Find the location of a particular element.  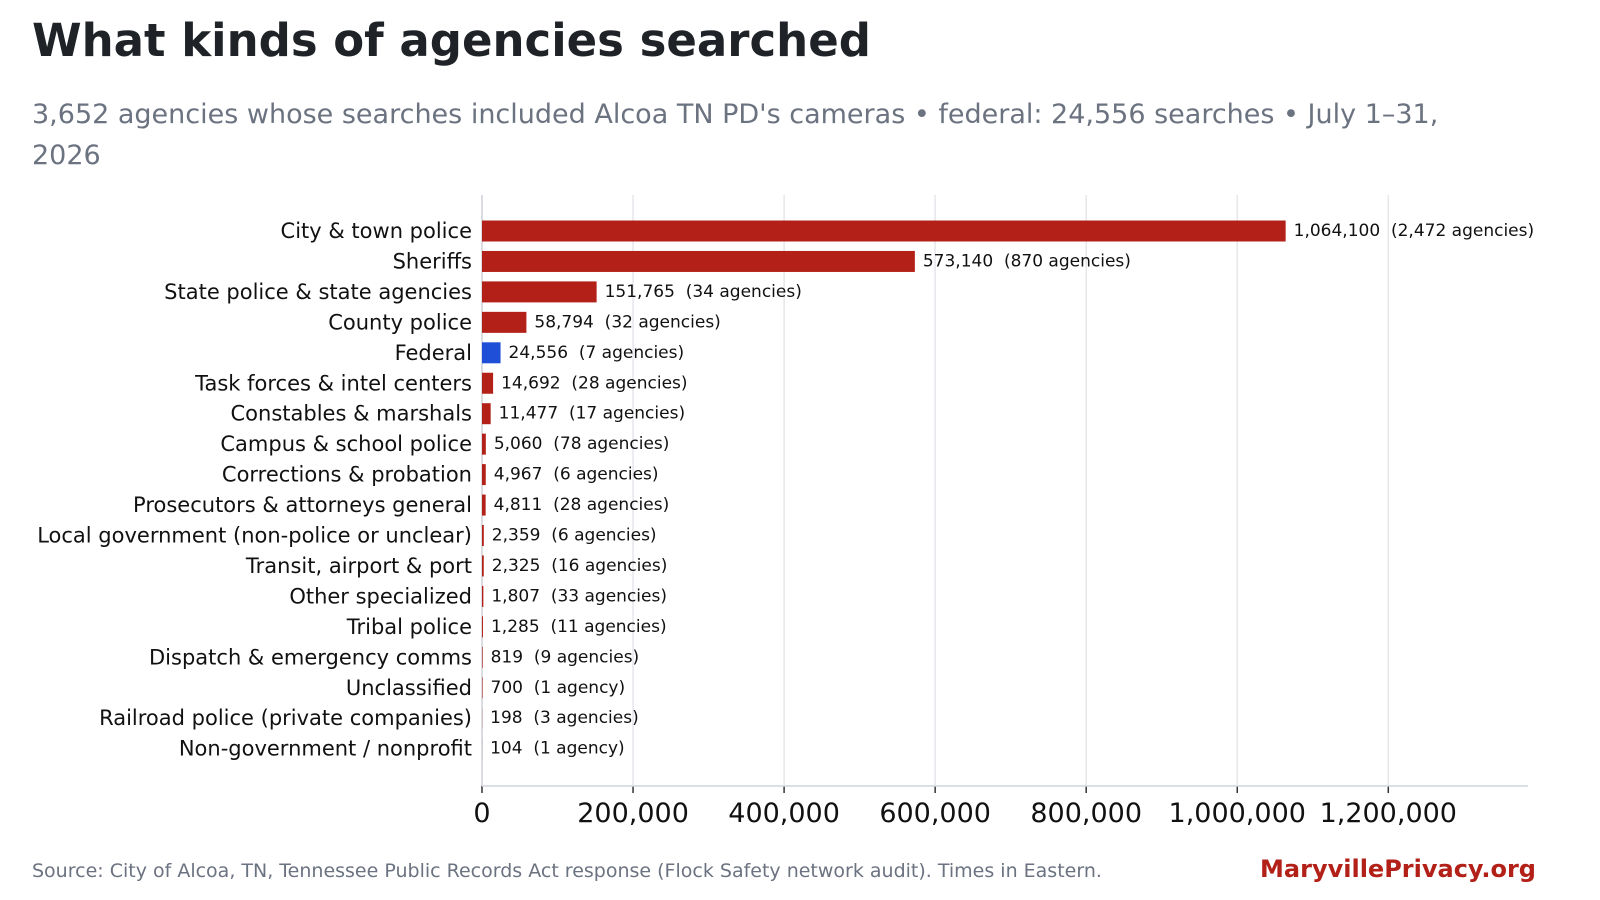

brand-logo-text: MaryvillePrivacy.org is located at coordinates (1398, 869).